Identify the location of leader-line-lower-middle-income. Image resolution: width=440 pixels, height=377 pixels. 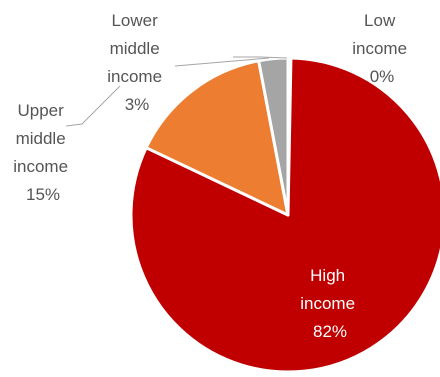
(222, 62).